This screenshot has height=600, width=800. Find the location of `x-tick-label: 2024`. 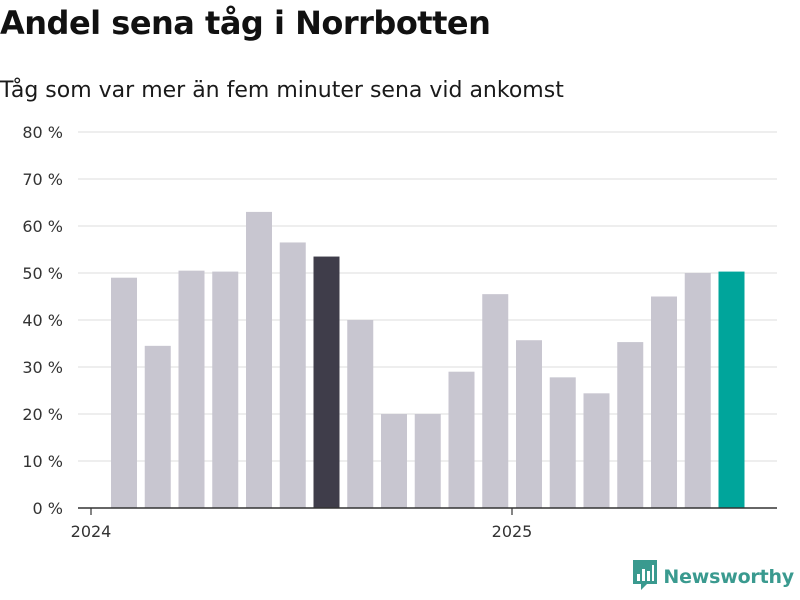

x-tick-label: 2024 is located at coordinates (91, 531).